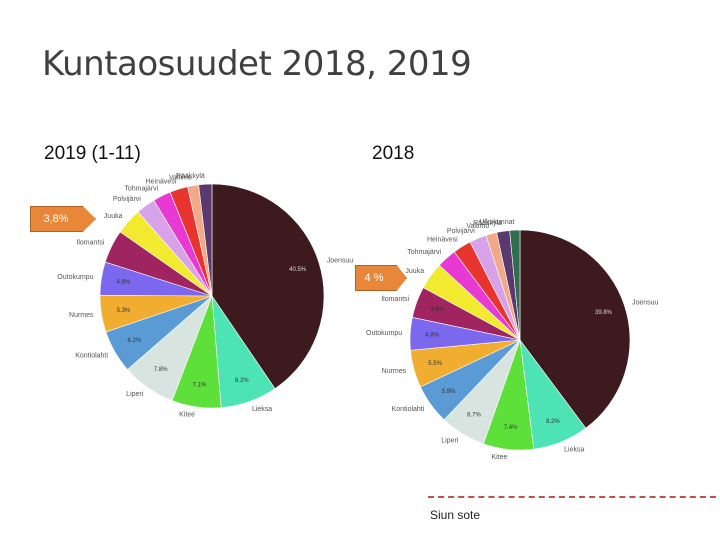 The height and width of the screenshot is (540, 720). Describe the element at coordinates (449, 392) in the screenshot. I see `value-label: 5.9%` at that location.